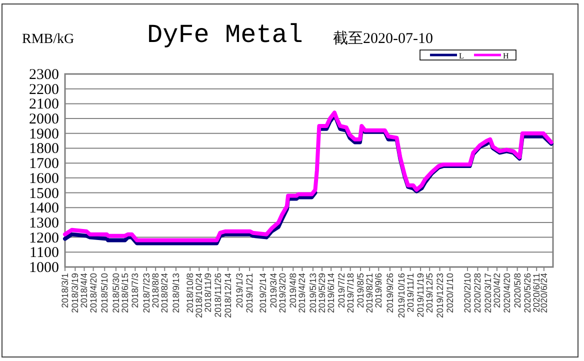  What do you see at coordinates (527, 293) in the screenshot?
I see `x-tick-label: 2020/5/26` at bounding box center [527, 293].